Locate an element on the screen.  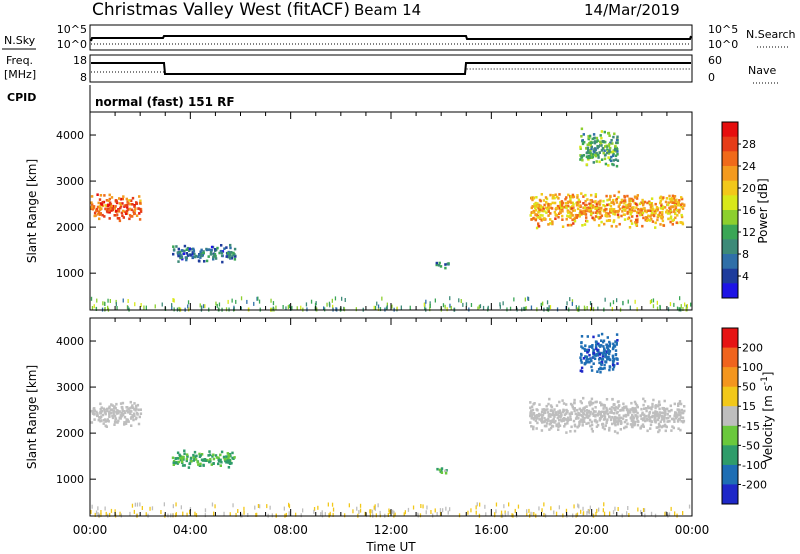
x-tick-label: 20:00 is located at coordinates (591, 530).